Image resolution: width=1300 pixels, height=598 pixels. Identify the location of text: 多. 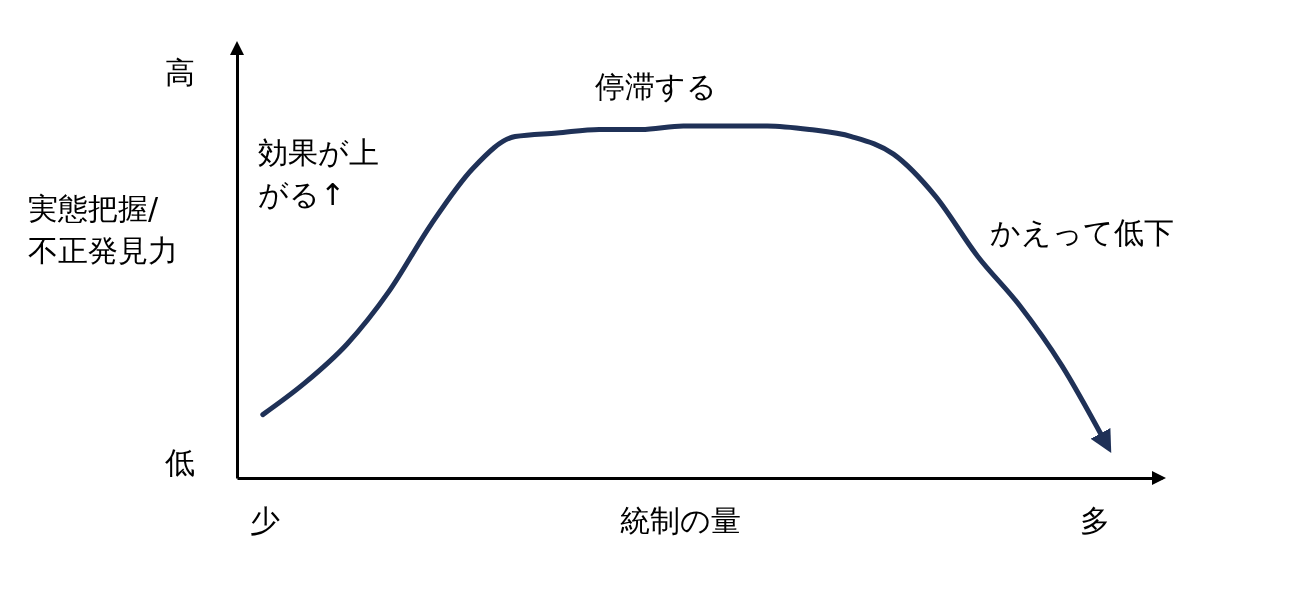
(1095, 520).